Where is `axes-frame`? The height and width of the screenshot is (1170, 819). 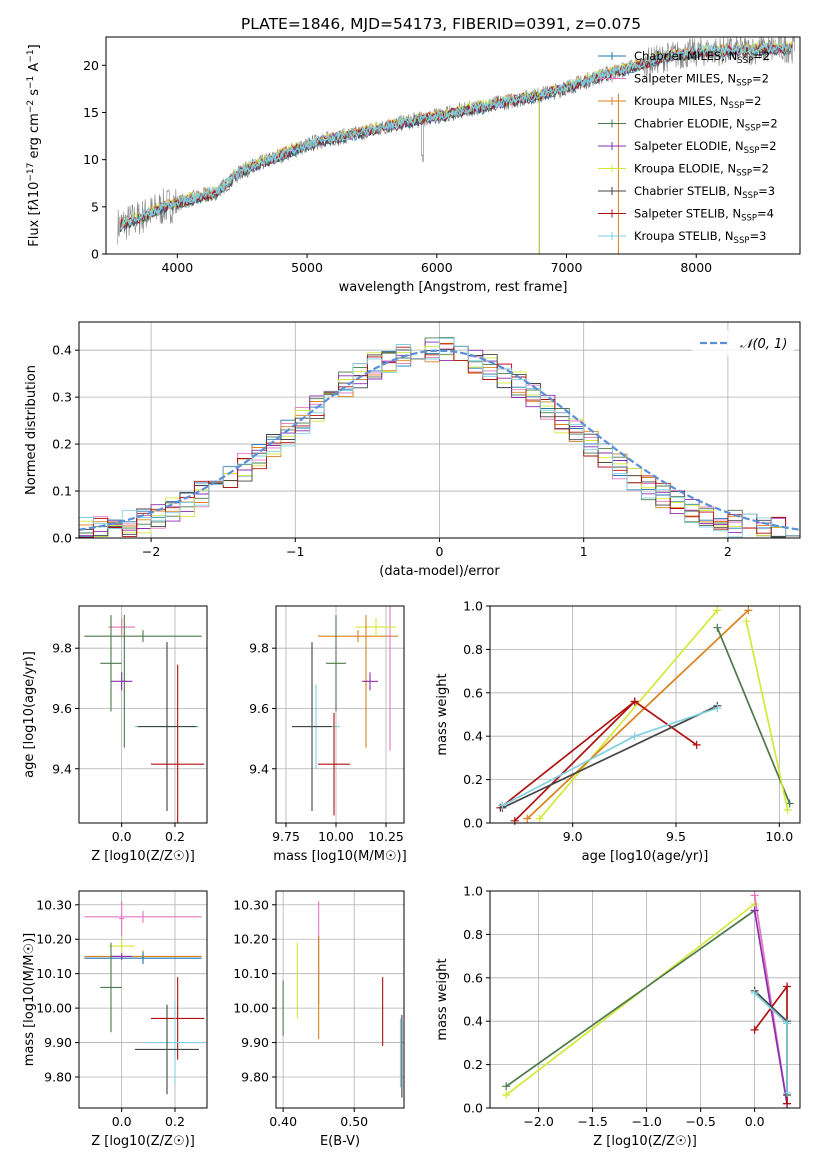 axes-frame is located at coordinates (645, 714).